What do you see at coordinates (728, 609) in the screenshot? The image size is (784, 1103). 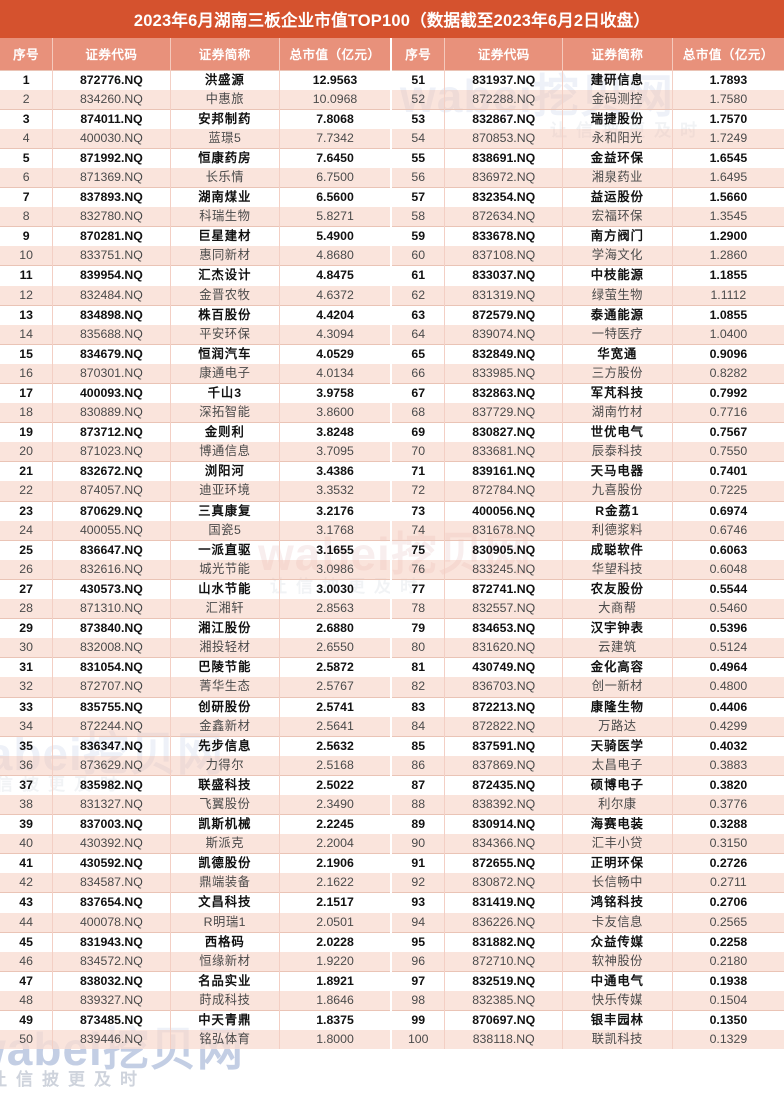 I see `cell-value: 0.5460` at bounding box center [728, 609].